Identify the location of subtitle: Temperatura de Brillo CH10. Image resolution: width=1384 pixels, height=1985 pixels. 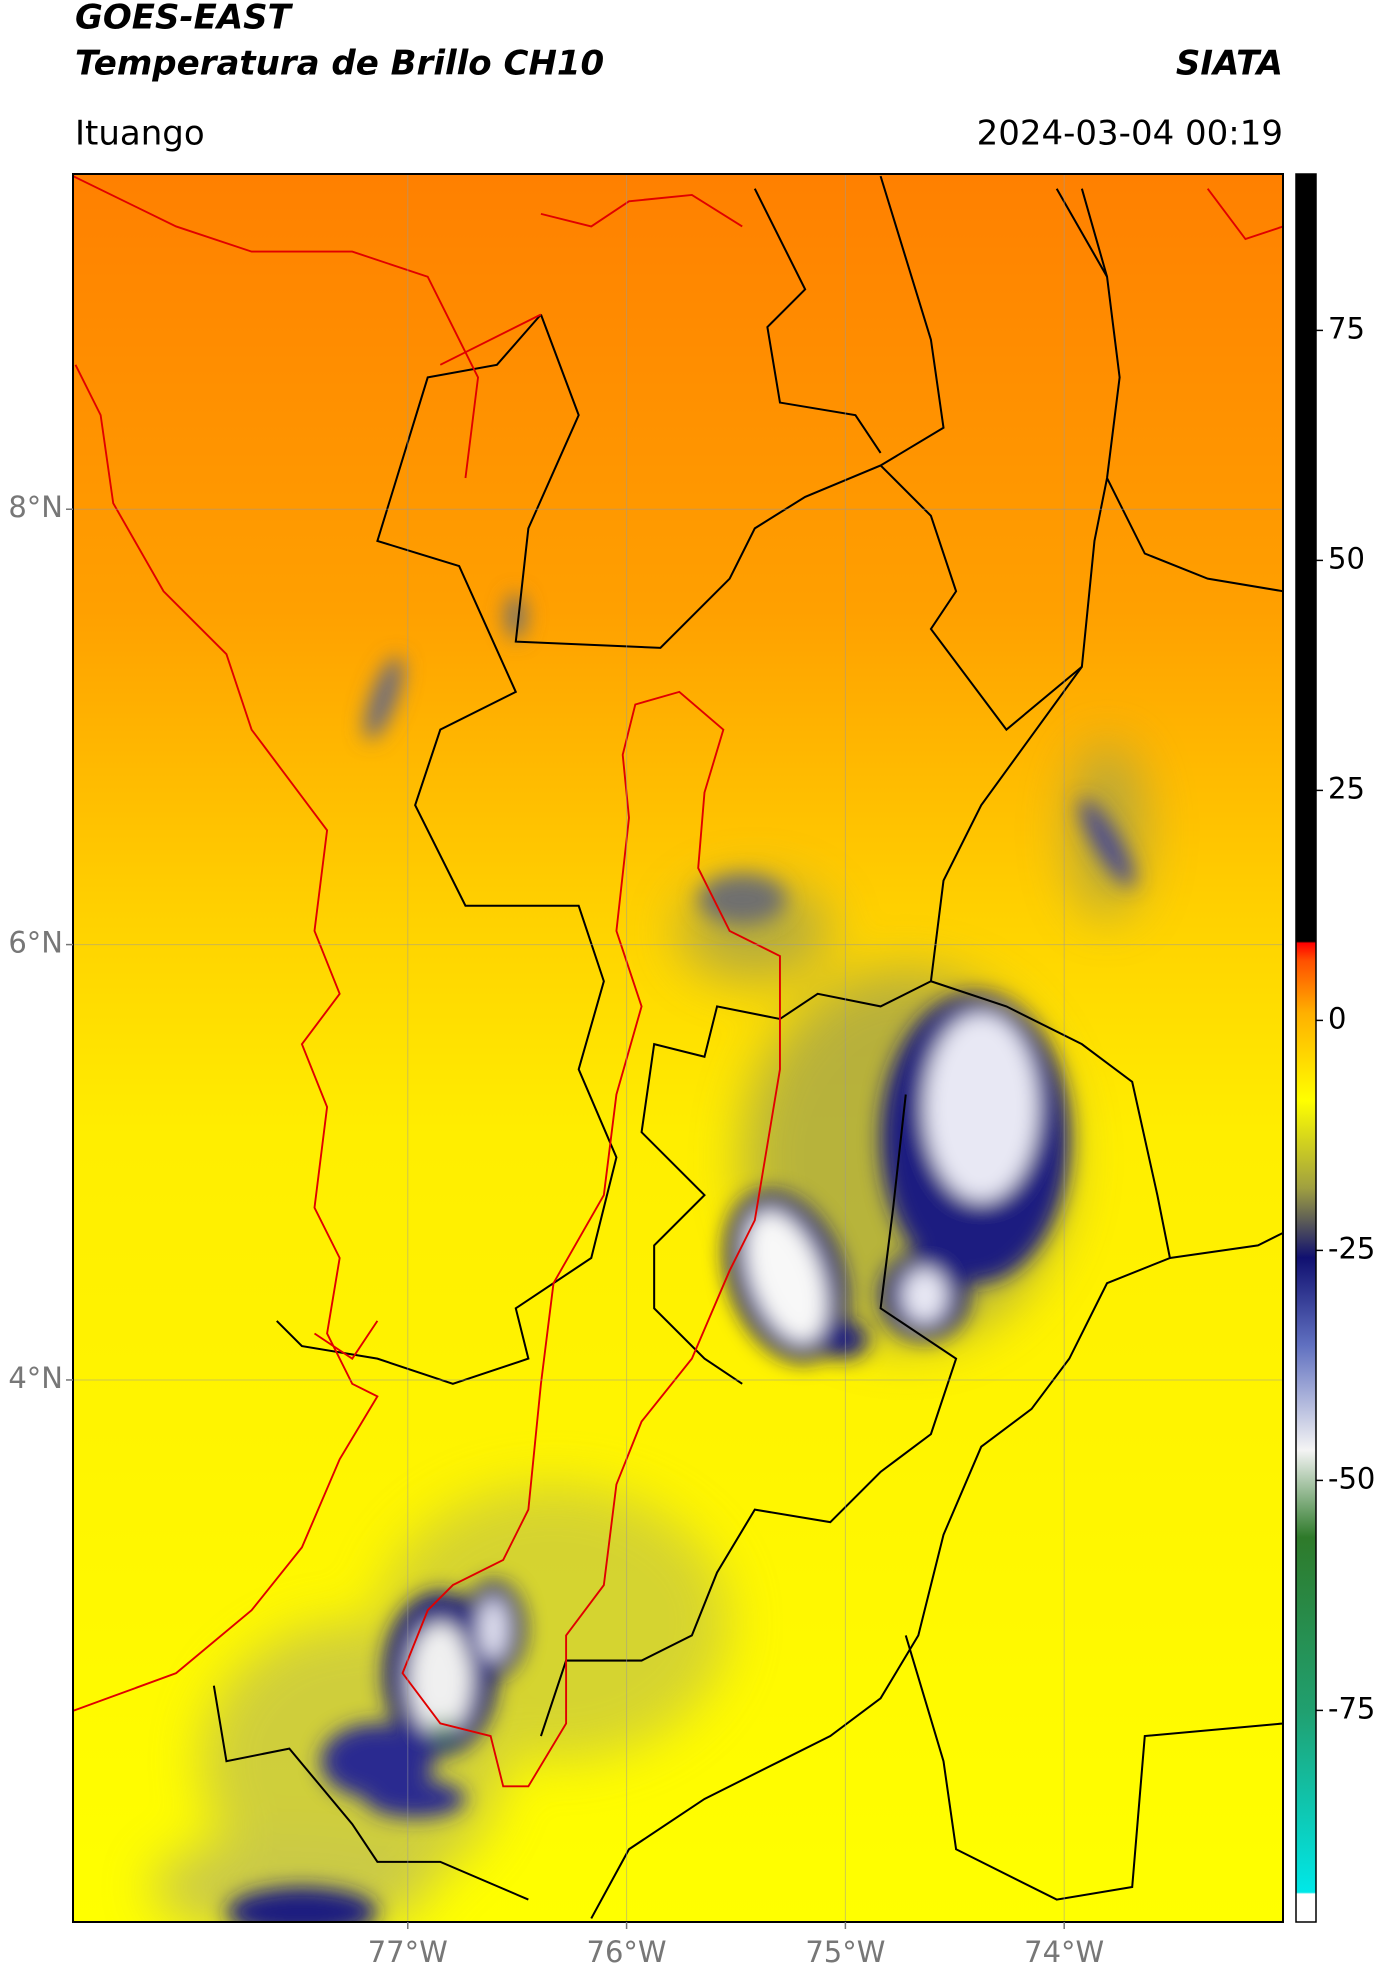
(339, 64).